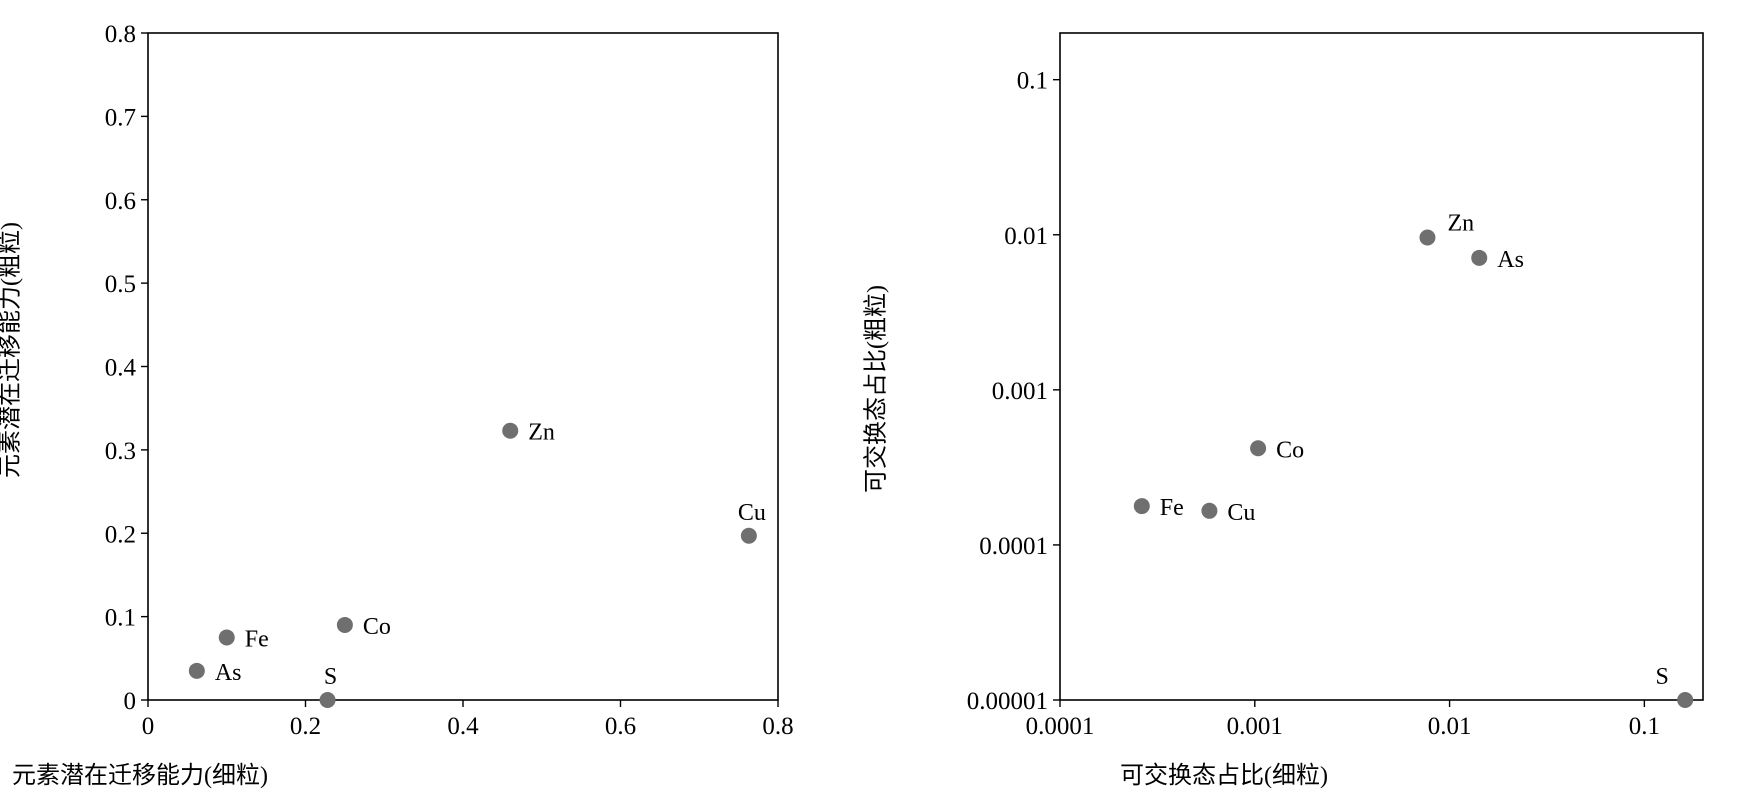  Describe the element at coordinates (463, 726) in the screenshot. I see `x-tick-label: 0.4` at that location.